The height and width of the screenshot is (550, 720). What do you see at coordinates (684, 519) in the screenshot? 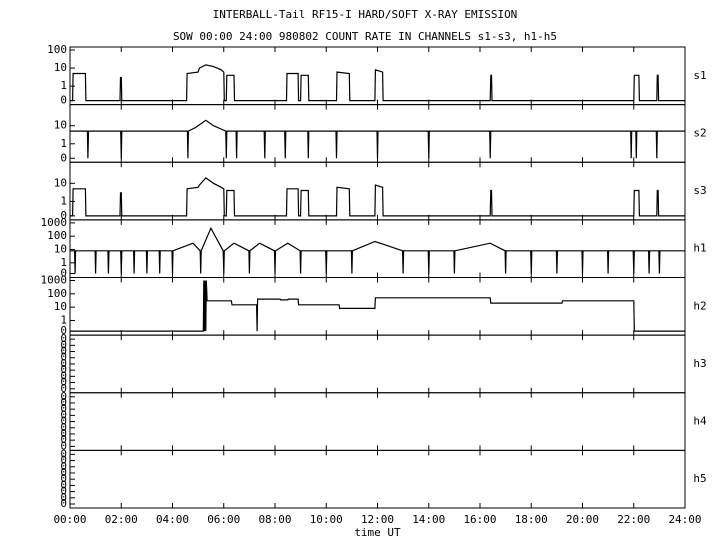
I see `x-tick-label: 24:00` at bounding box center [684, 519].